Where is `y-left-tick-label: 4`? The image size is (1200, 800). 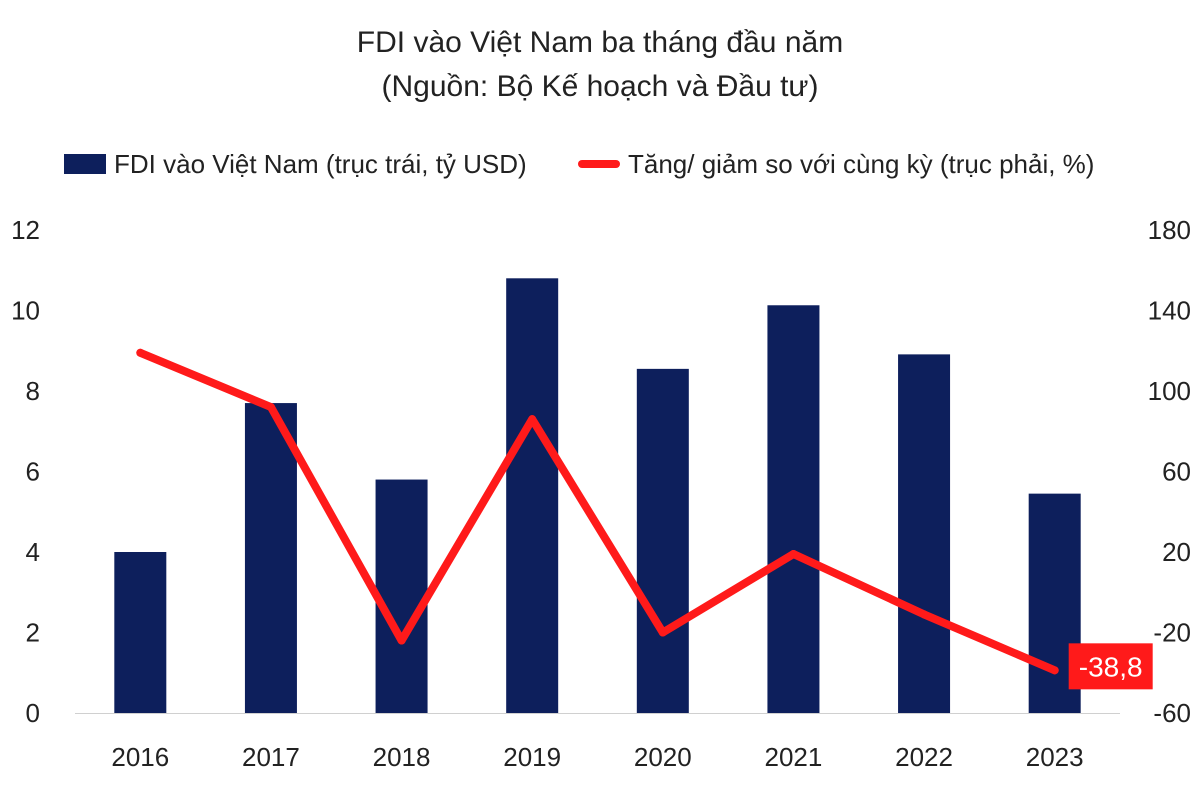 y-left-tick-label: 4 is located at coordinates (33, 552).